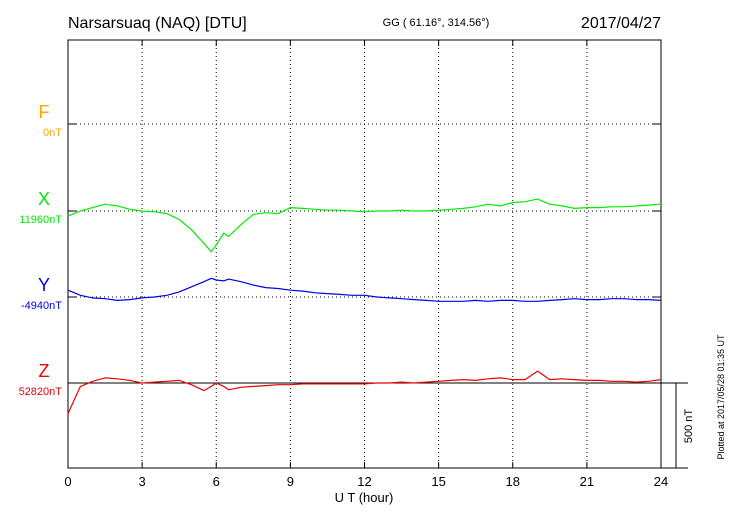 This screenshot has height=525, width=730. I want to click on series-name-f: F, so click(44, 112).